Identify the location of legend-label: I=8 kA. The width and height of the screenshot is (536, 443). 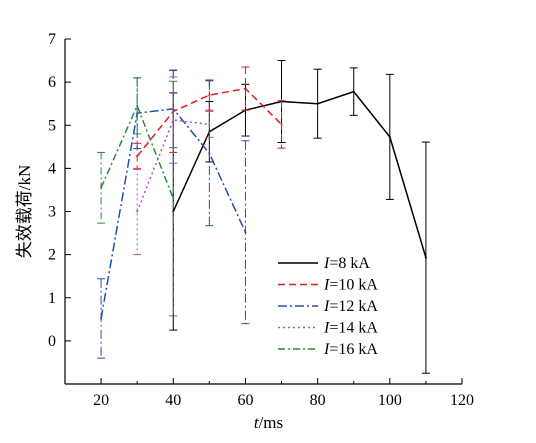
(346, 263).